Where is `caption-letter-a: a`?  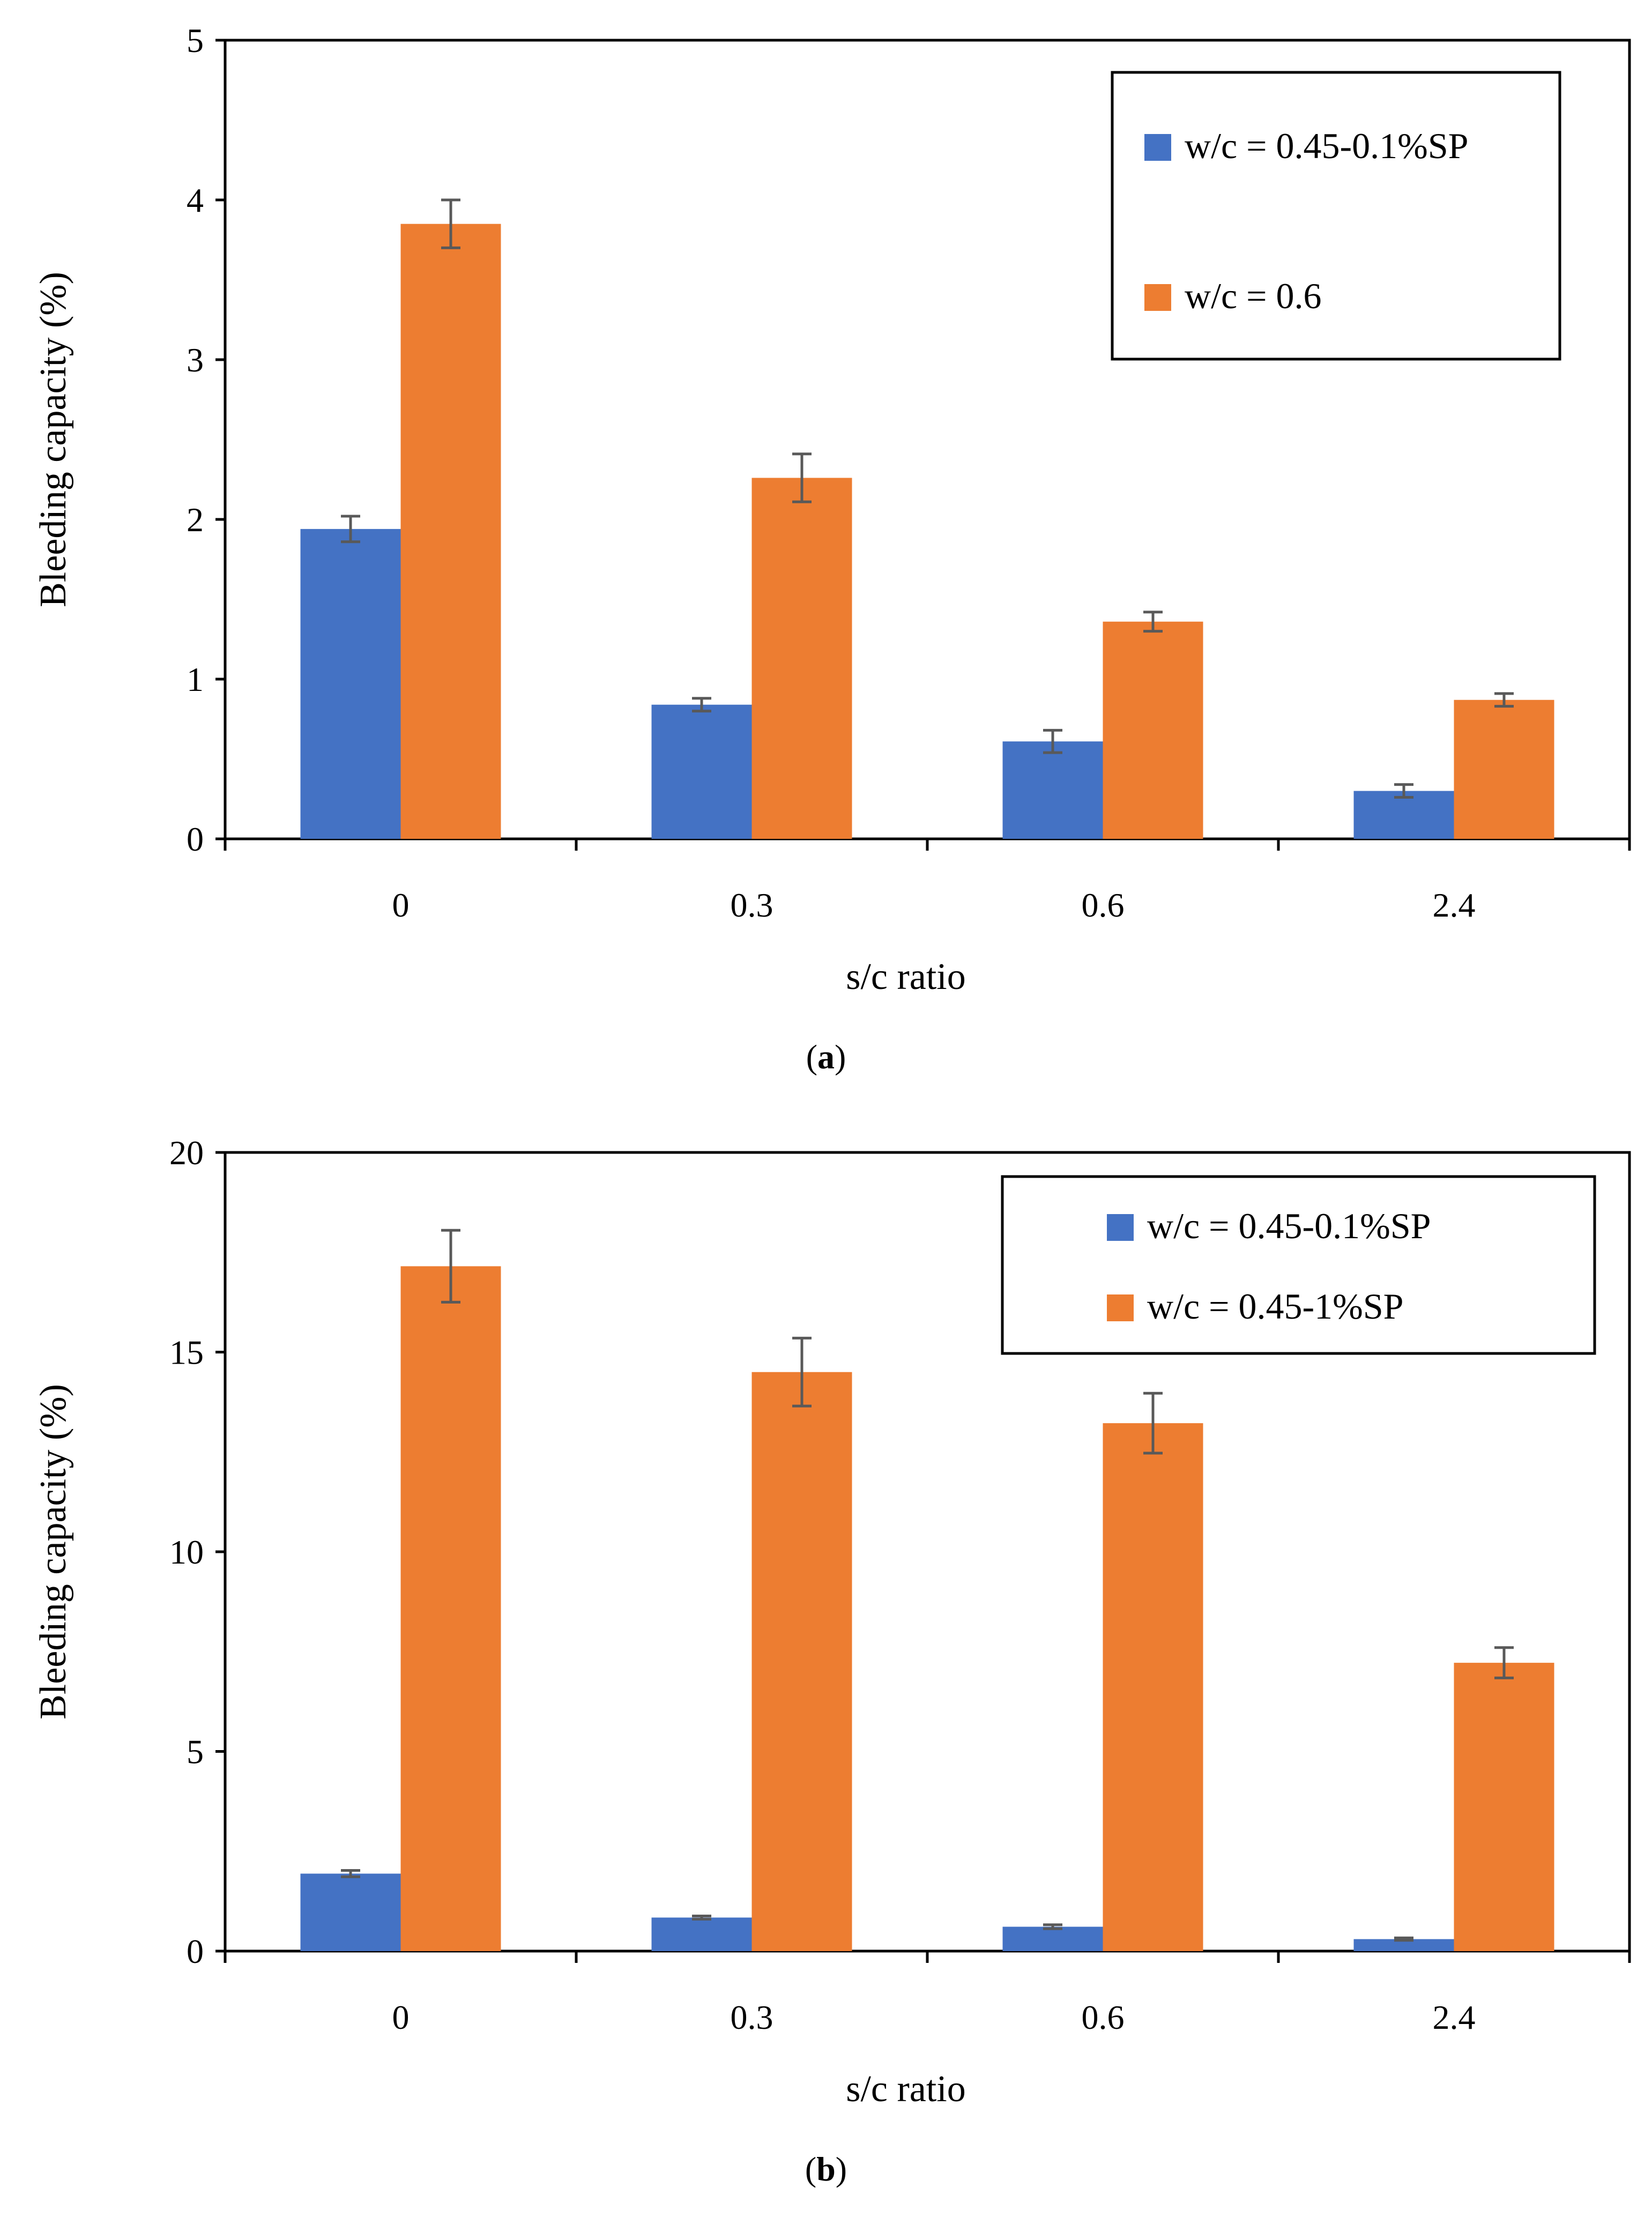
caption-letter-a: a is located at coordinates (826, 1057).